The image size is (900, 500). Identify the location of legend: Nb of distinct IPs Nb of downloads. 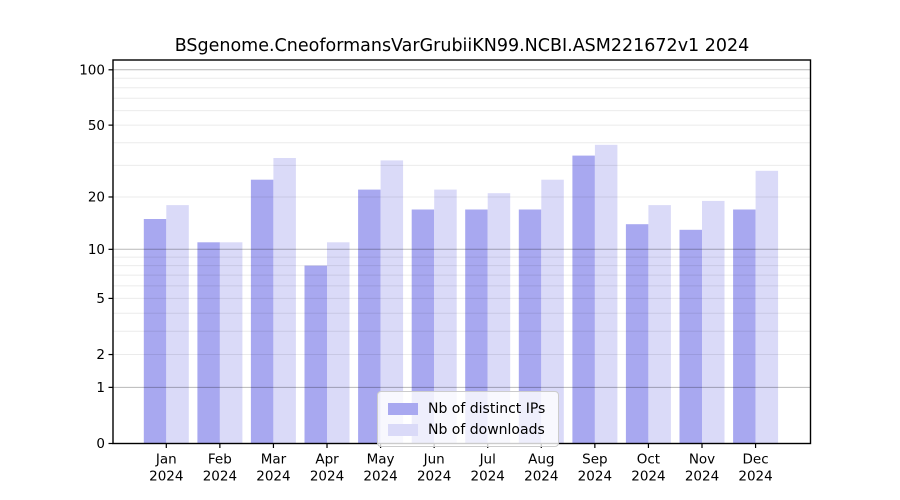
(468, 419).